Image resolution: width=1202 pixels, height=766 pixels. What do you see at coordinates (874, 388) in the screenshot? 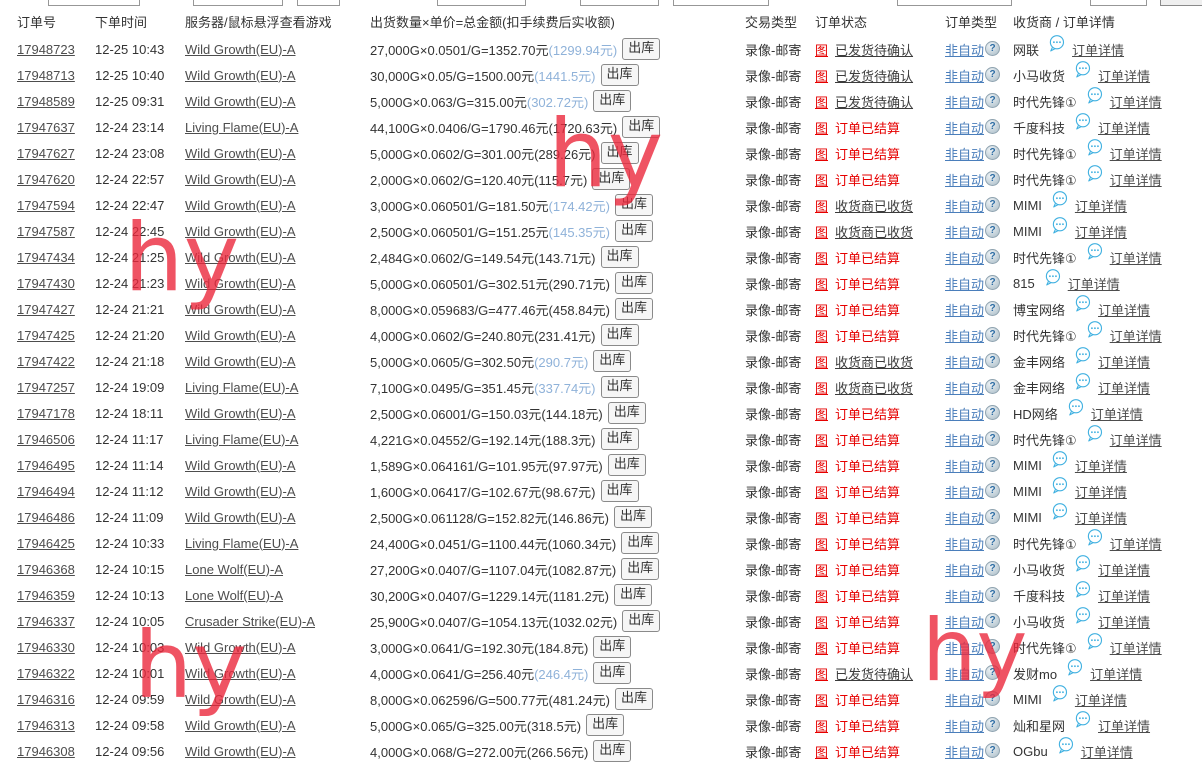
I see `status-text: 收货商已收货` at bounding box center [874, 388].